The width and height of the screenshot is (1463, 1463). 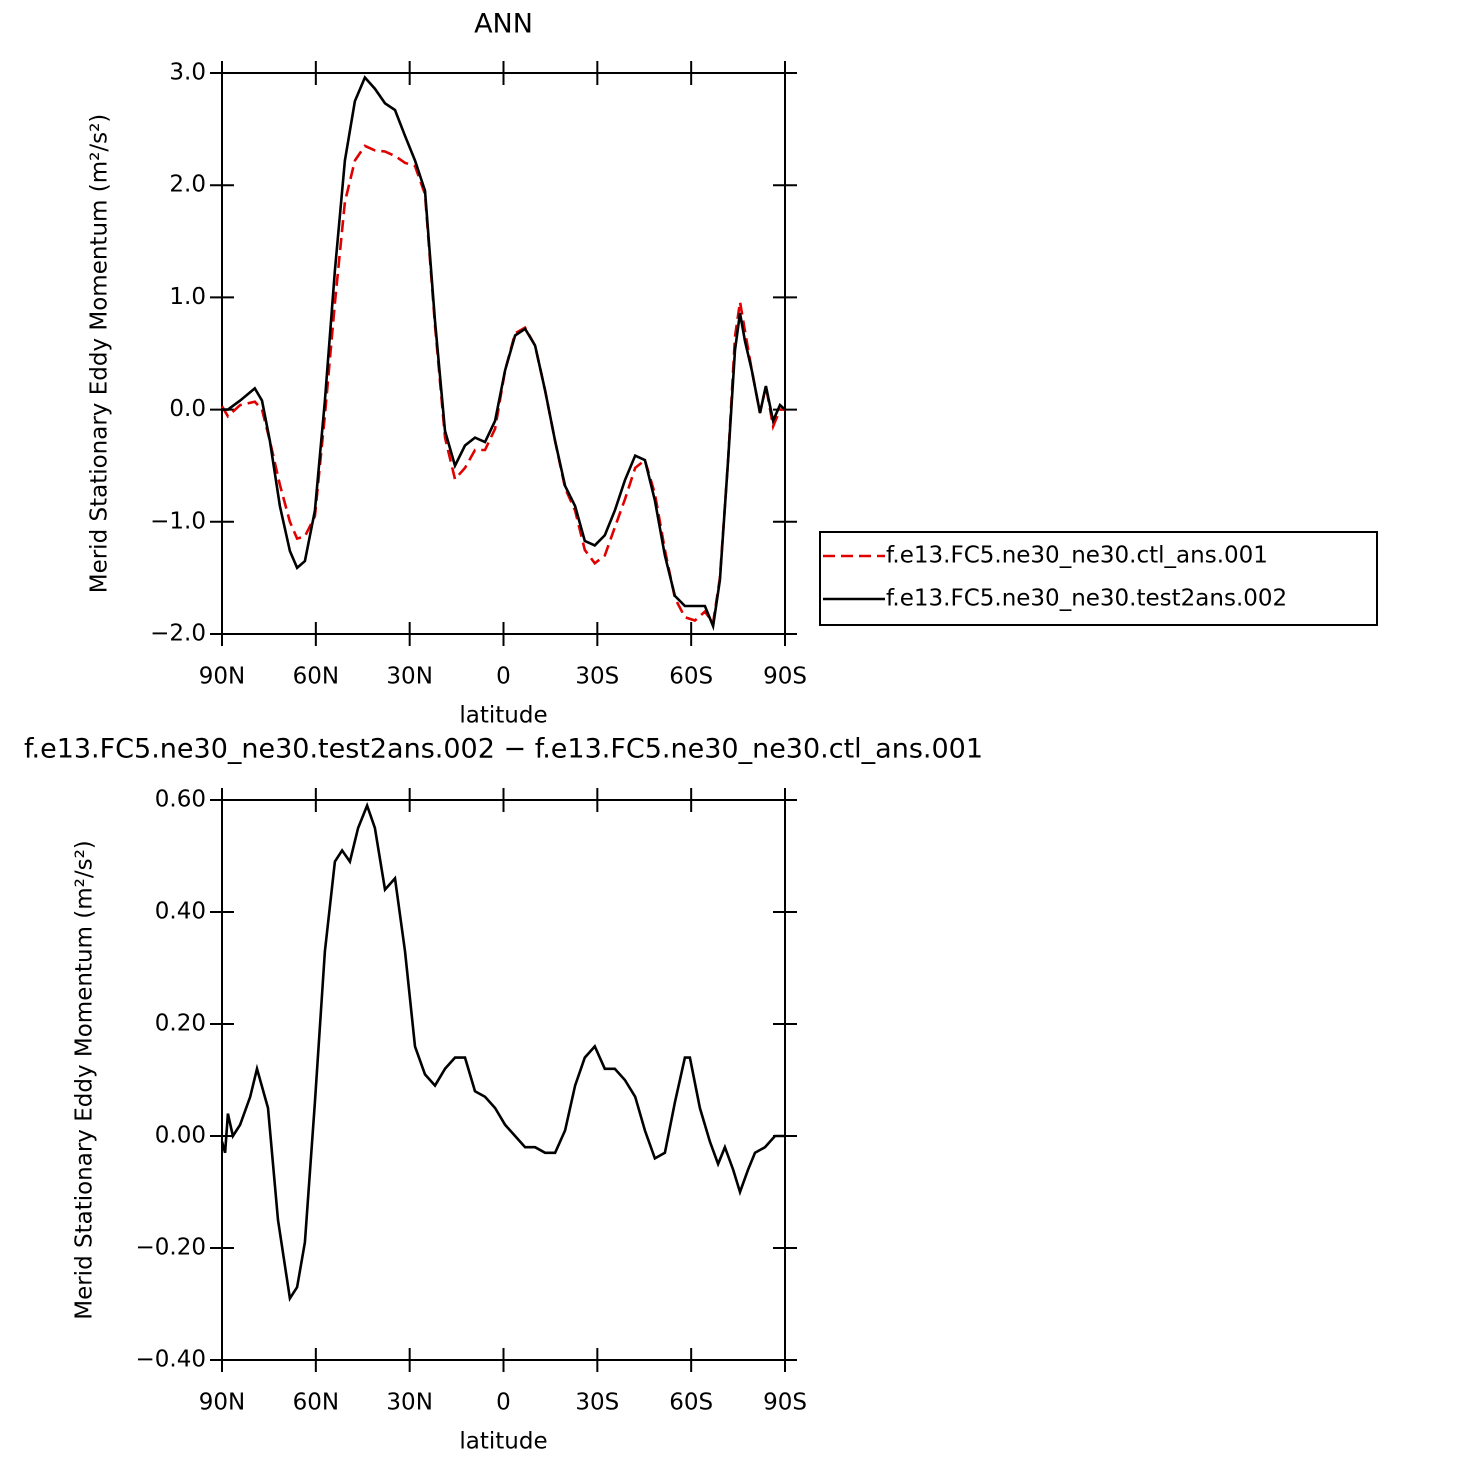 What do you see at coordinates (178, 634) in the screenshot?
I see `y-tick-label: −2.0` at bounding box center [178, 634].